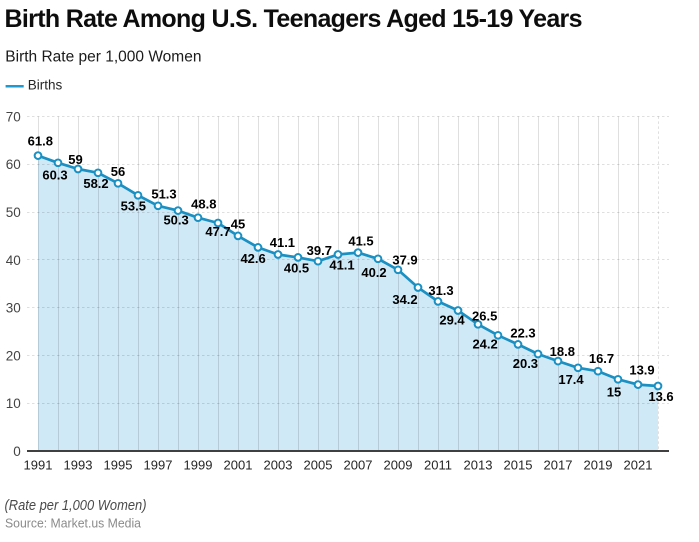  What do you see at coordinates (360, 241) in the screenshot?
I see `svg-text: 41.5` at bounding box center [360, 241].